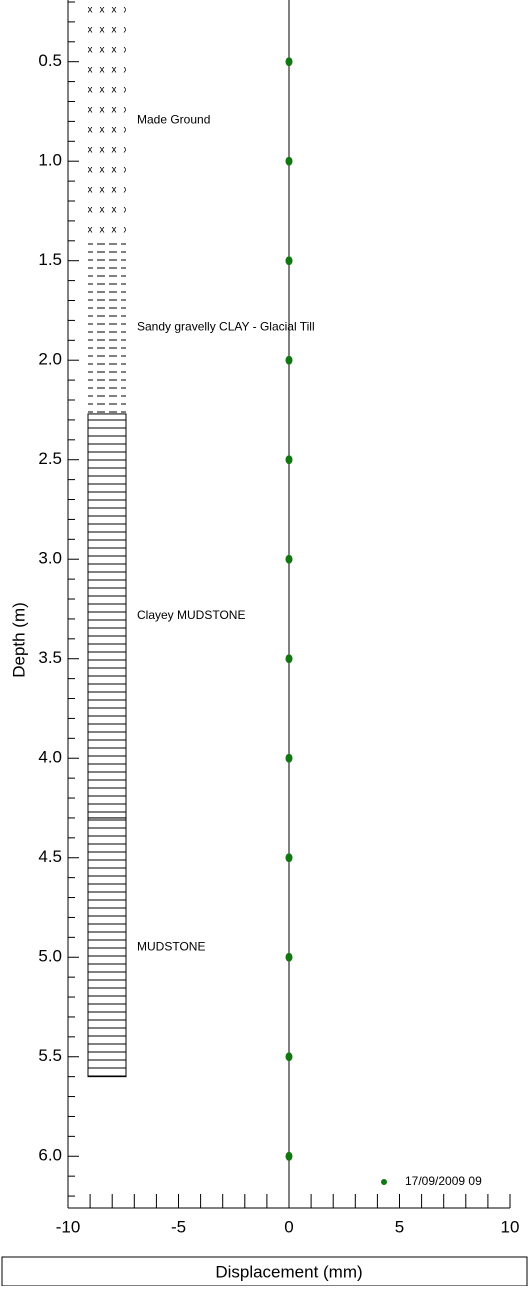 The height and width of the screenshot is (1291, 529). Describe the element at coordinates (50, 558) in the screenshot. I see `y-tick-label: 3.0` at that location.